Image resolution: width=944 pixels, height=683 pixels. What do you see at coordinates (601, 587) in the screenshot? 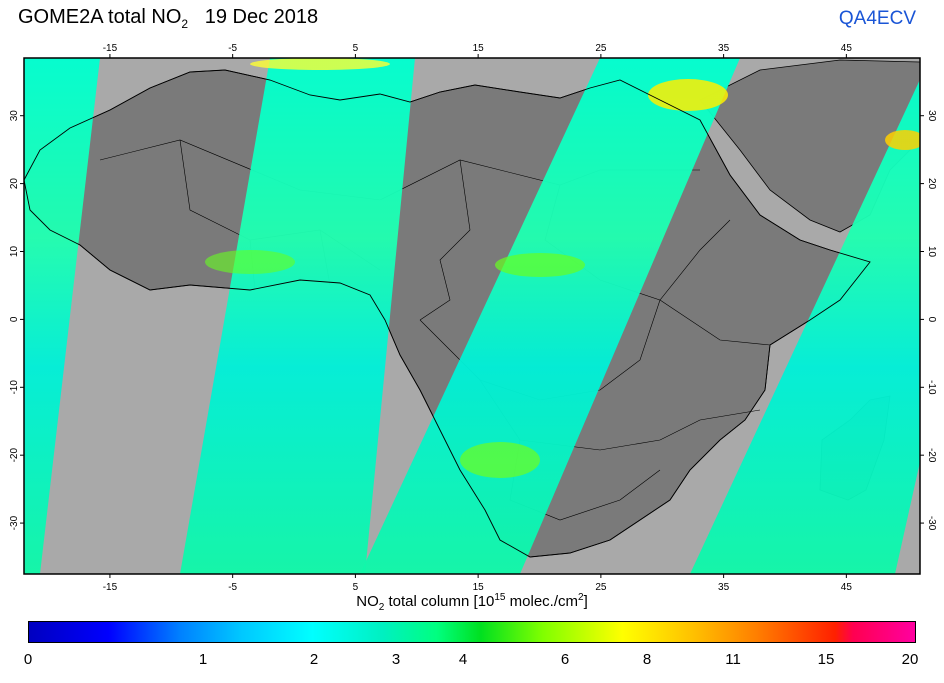
I see `lon-label-bottom: 25` at bounding box center [601, 587].